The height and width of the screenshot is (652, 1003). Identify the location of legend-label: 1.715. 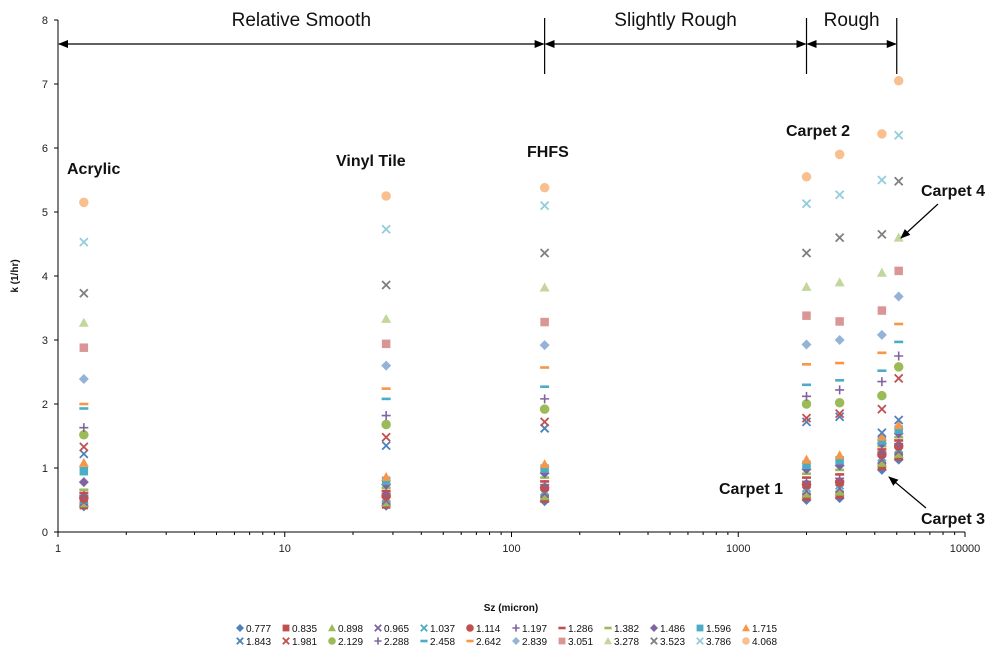
(764, 629).